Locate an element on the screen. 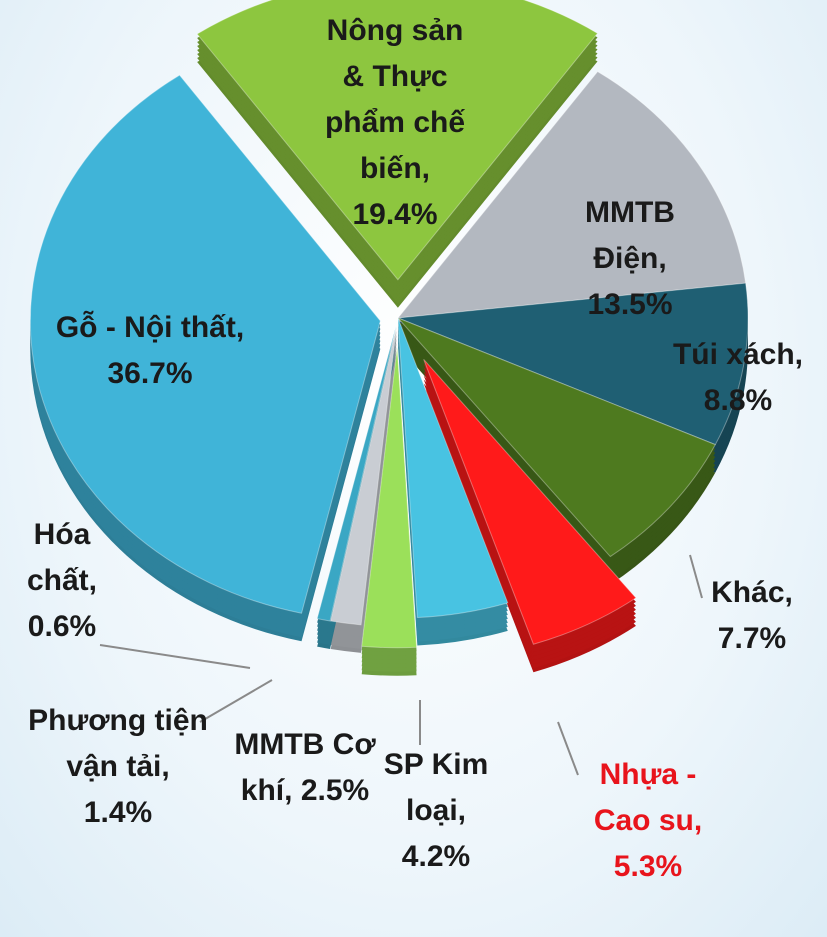 The image size is (827, 937). value-label: 13.5% is located at coordinates (630, 304).